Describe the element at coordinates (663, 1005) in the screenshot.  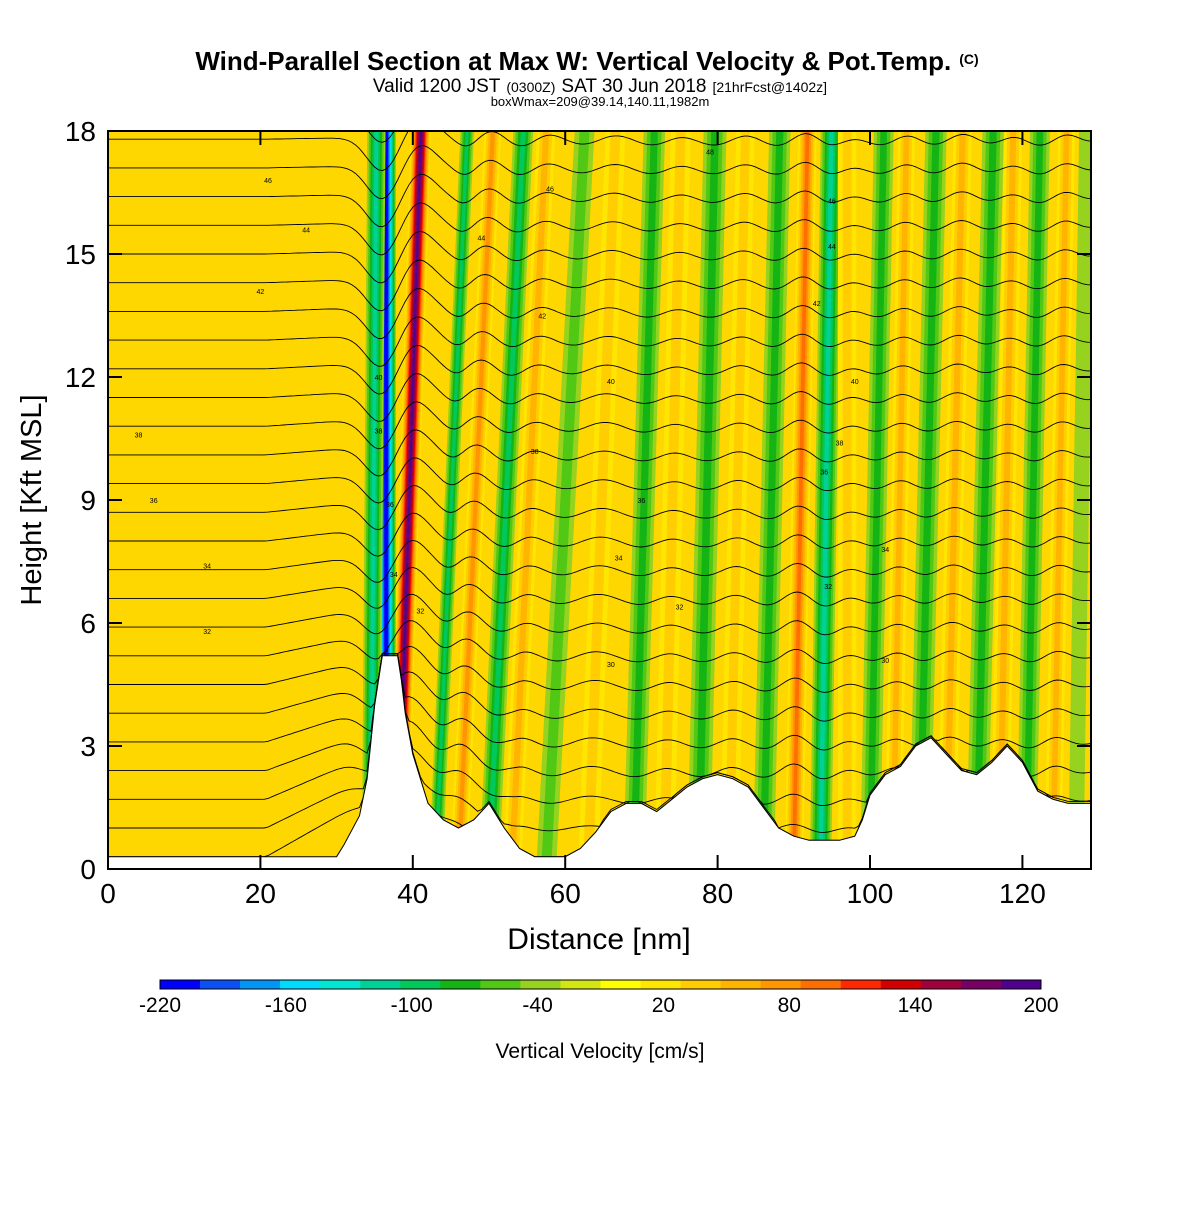
I see `colorbar-tick-label: 20` at that location.